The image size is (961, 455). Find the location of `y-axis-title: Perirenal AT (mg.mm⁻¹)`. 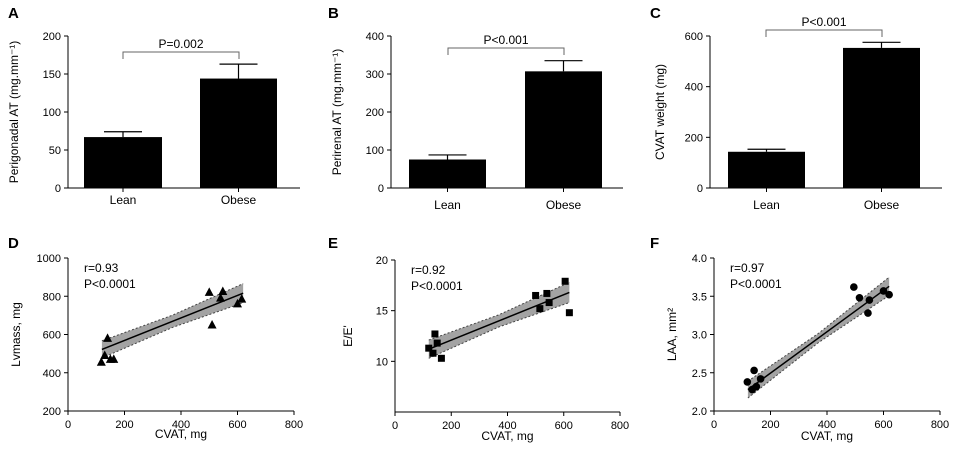

y-axis-title: Perirenal AT (mg.mm⁻¹) is located at coordinates (337, 112).